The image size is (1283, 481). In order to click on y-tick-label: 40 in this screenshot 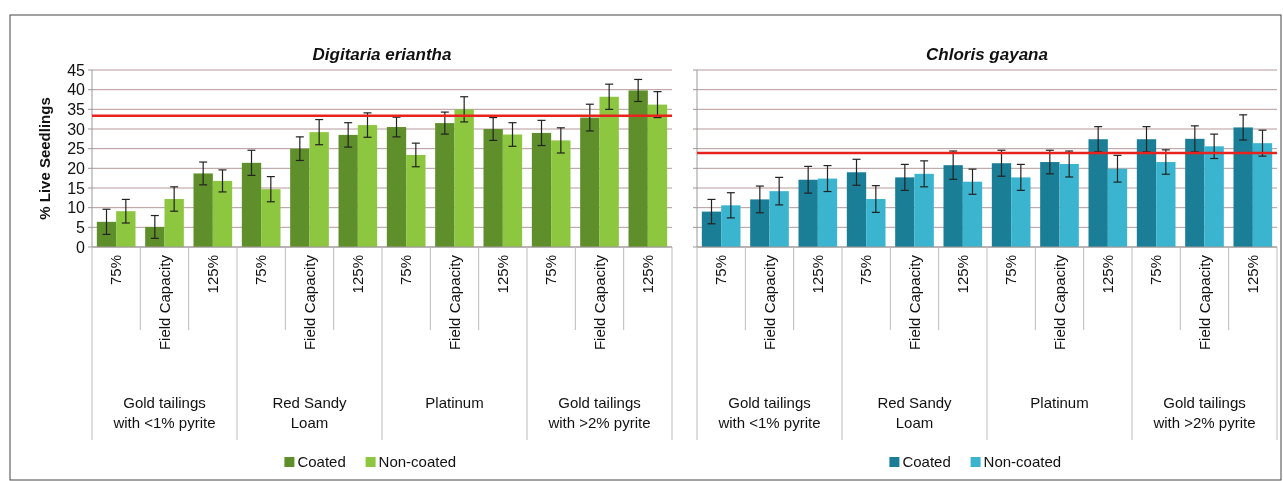, I will do `click(76, 90)`.